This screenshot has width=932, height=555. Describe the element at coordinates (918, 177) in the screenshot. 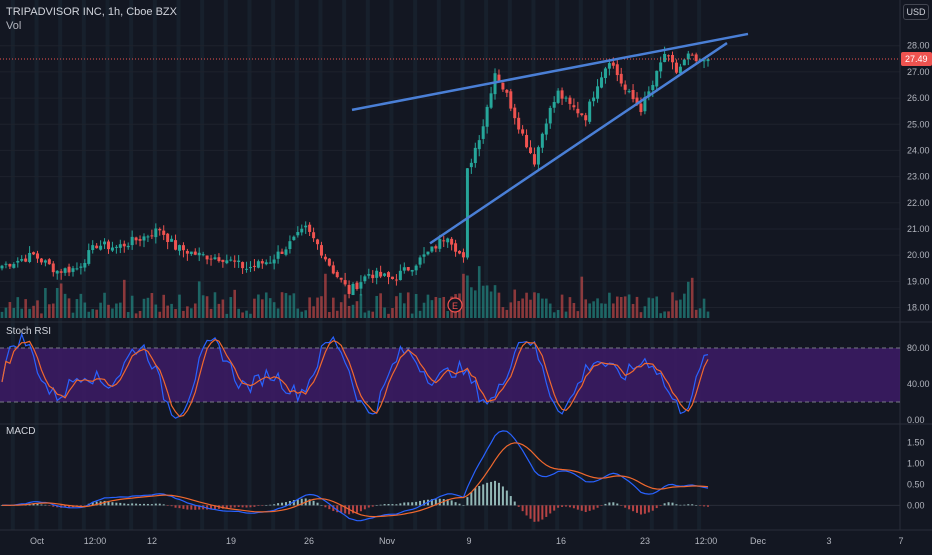

I see `price-tick-label: 23.00` at that location.